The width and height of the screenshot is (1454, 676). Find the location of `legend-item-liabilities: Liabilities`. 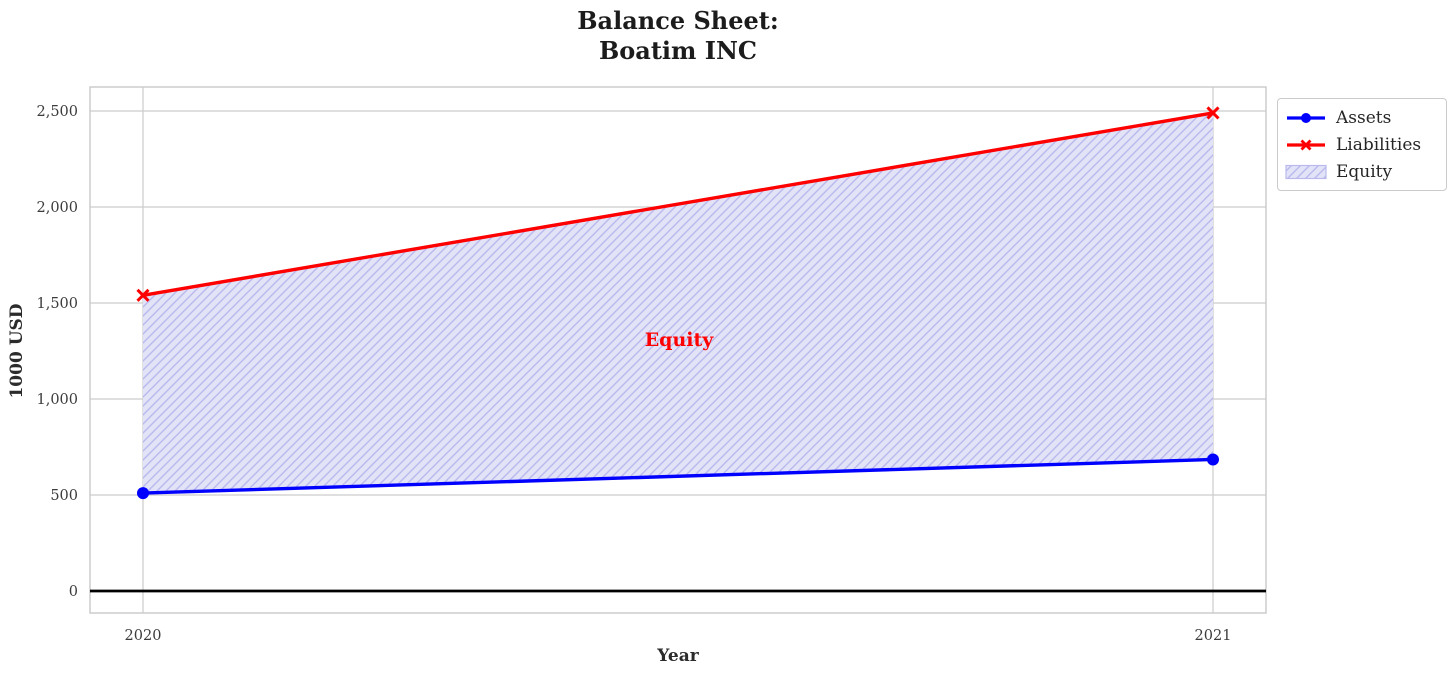

legend-item-liabilities: Liabilities is located at coordinates (1361, 144).